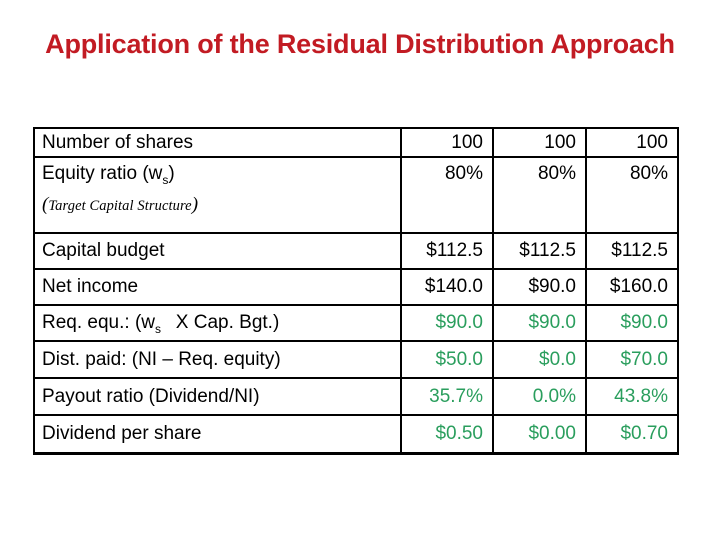 The image size is (720, 540). I want to click on value-cell: $50.0, so click(447, 359).